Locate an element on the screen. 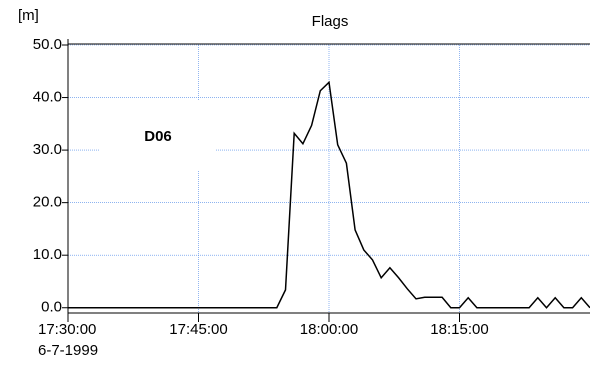 The width and height of the screenshot is (590, 373). y-tick-label: 50.0 is located at coordinates (47, 44).